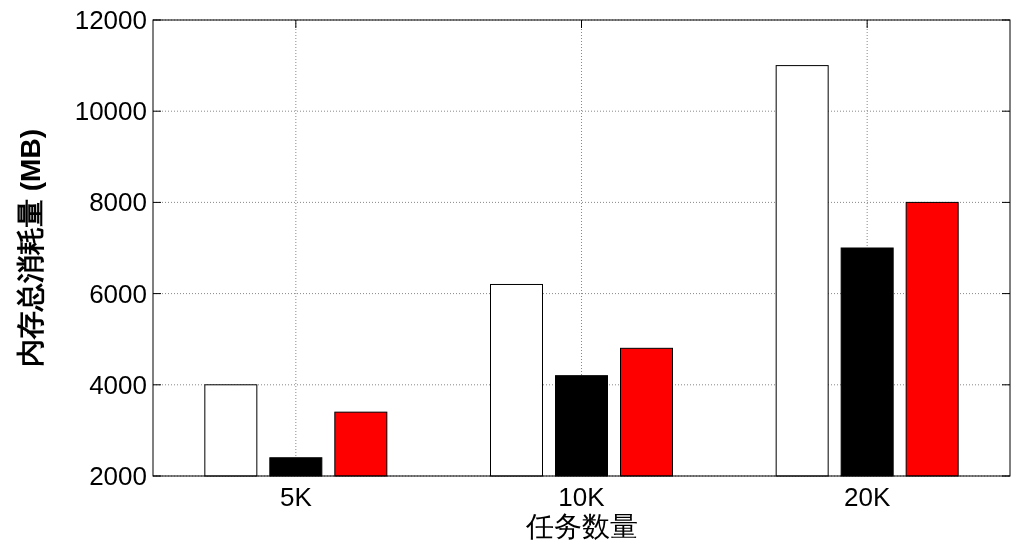 Image resolution: width=1022 pixels, height=554 pixels. I want to click on y-tick-label: 8000, so click(118, 202).